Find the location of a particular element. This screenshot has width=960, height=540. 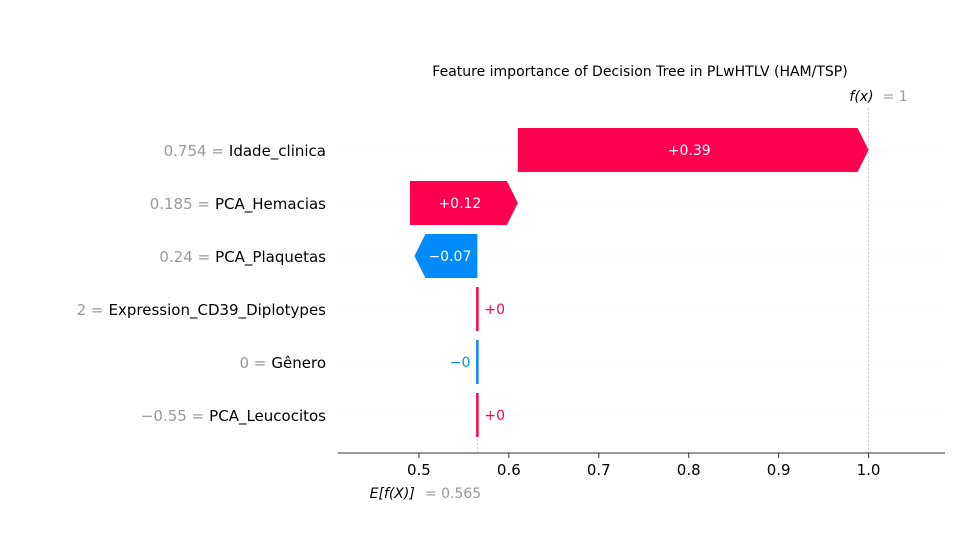

feature-value: −0.55 = is located at coordinates (172, 416).